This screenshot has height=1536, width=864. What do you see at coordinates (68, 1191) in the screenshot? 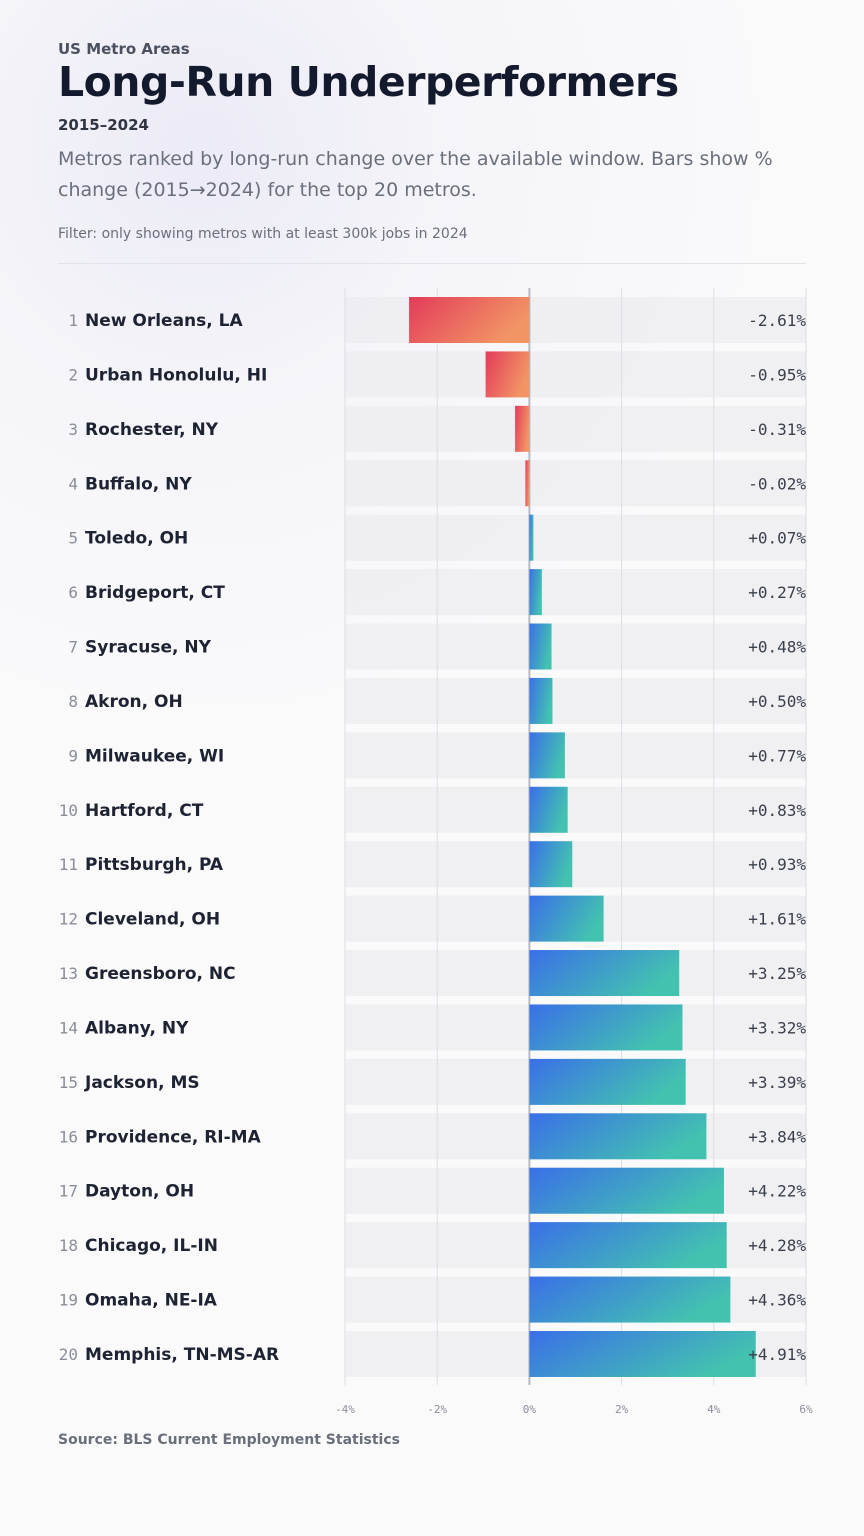
I see `rank-label: 17` at bounding box center [68, 1191].